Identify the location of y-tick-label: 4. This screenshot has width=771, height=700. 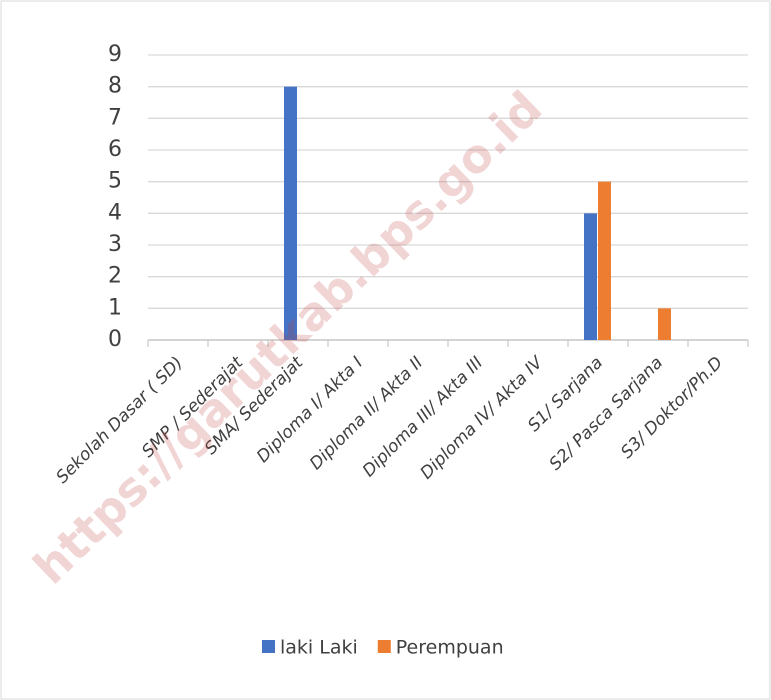
(115, 212).